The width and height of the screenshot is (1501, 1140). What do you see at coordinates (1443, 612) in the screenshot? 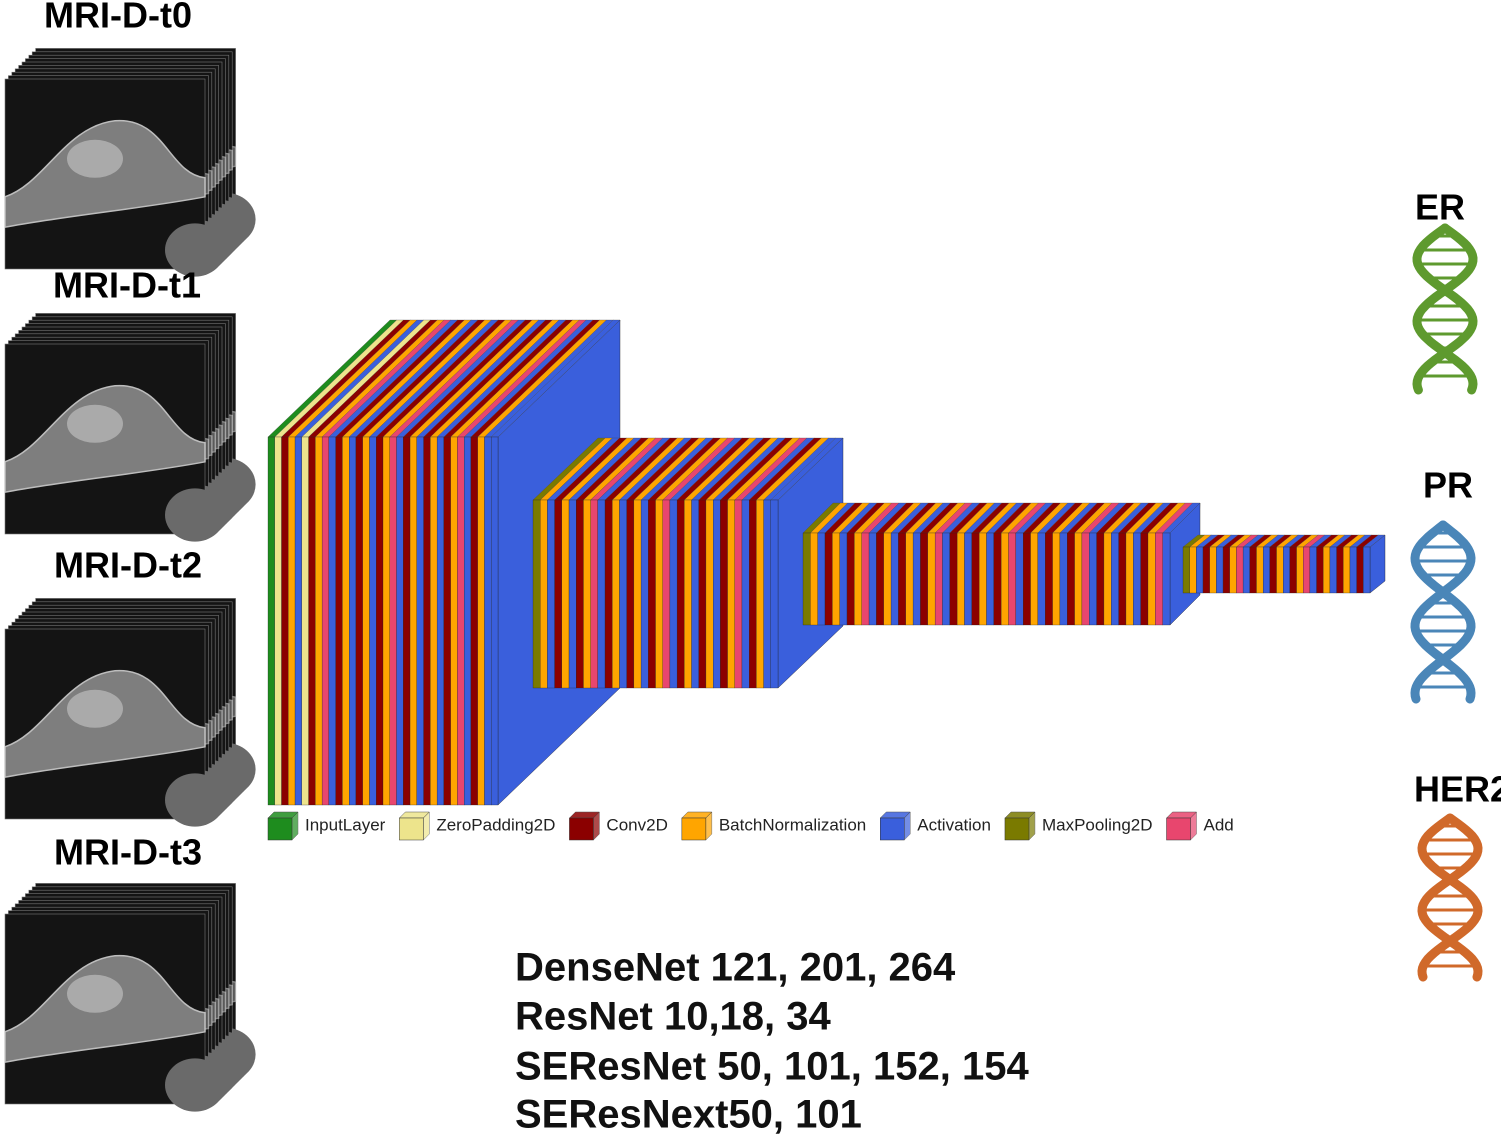
I see `dna-strand` at bounding box center [1443, 612].